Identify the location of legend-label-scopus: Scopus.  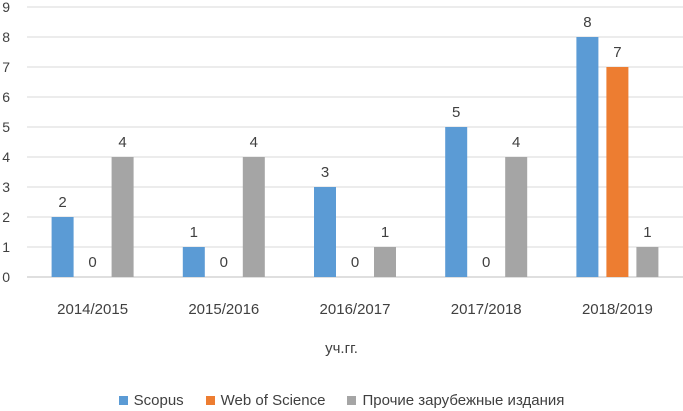
(158, 400).